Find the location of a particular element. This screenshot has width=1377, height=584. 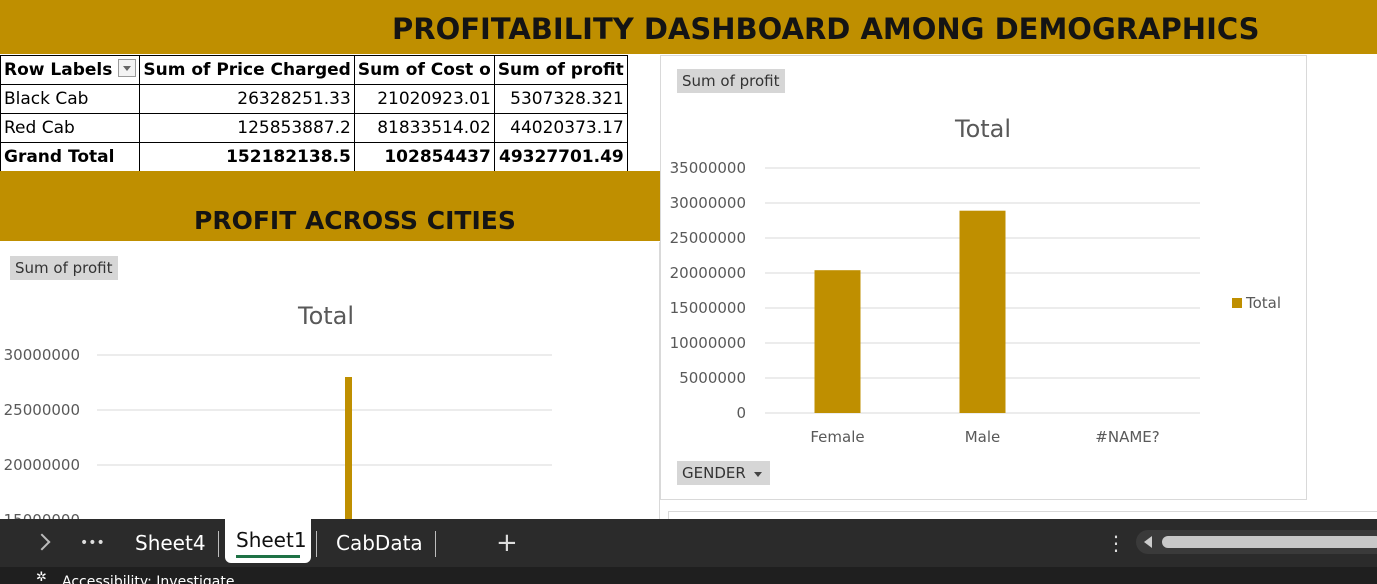

cell-price: 26328251.33 is located at coordinates (247, 99).